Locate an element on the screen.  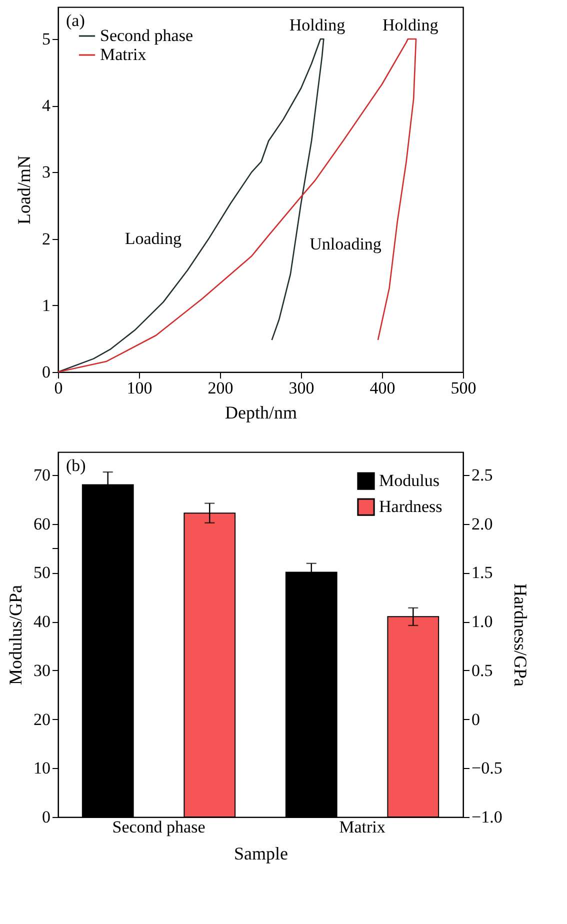
y2-tick-label: −1.0 is located at coordinates (487, 817).